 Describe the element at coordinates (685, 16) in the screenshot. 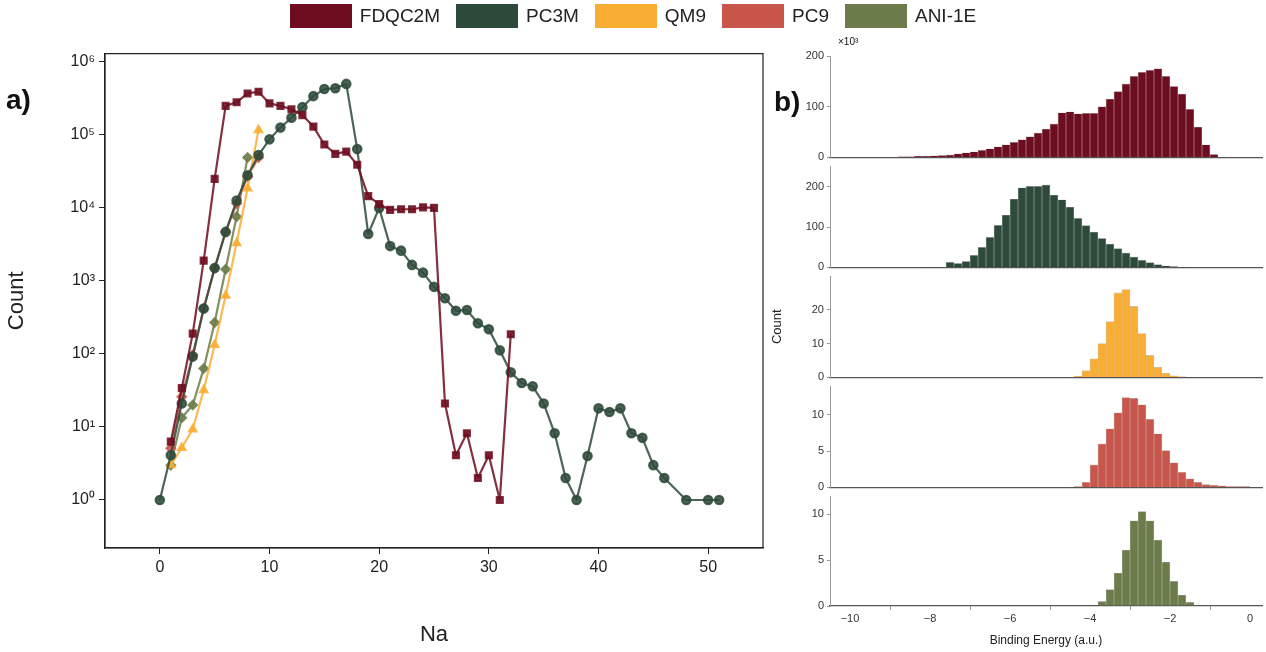

I see `legend-label: QM9` at that location.